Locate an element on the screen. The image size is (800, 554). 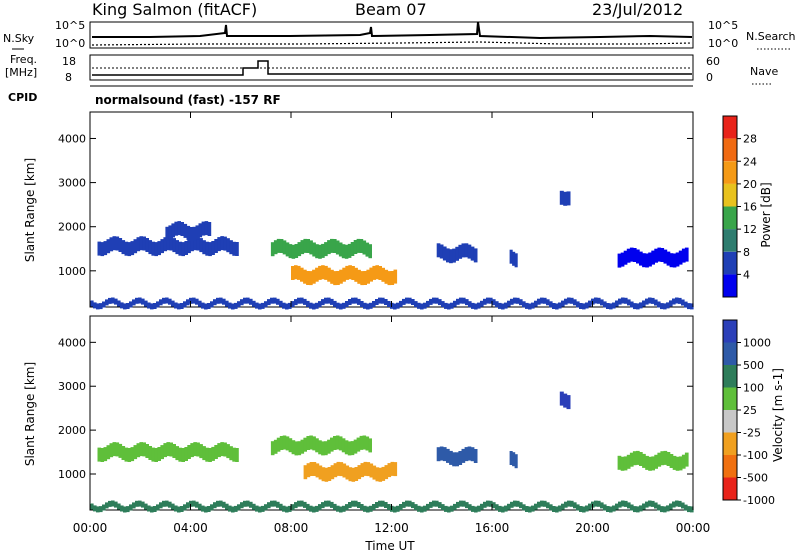
velocity-colorbar-tick-label: 500 is located at coordinates (753, 365).